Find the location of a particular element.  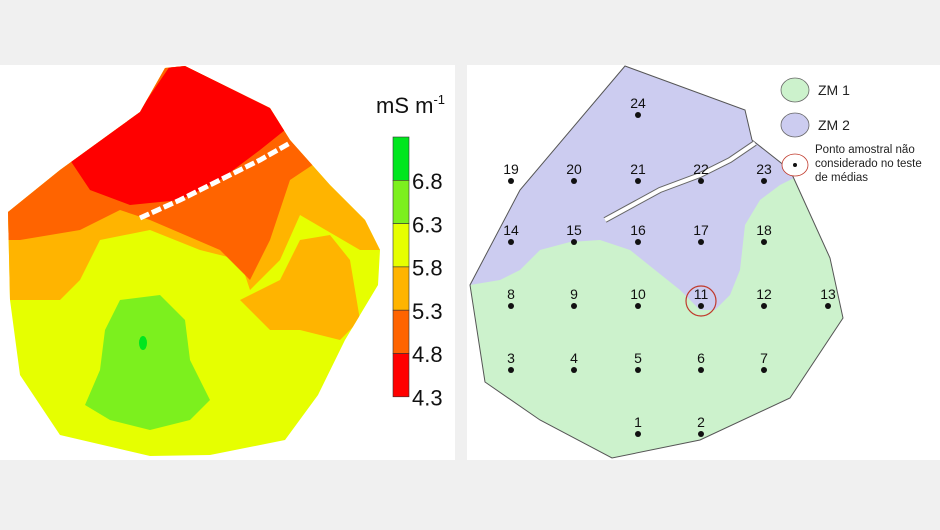

legend-zm1-swatch is located at coordinates (795, 90).